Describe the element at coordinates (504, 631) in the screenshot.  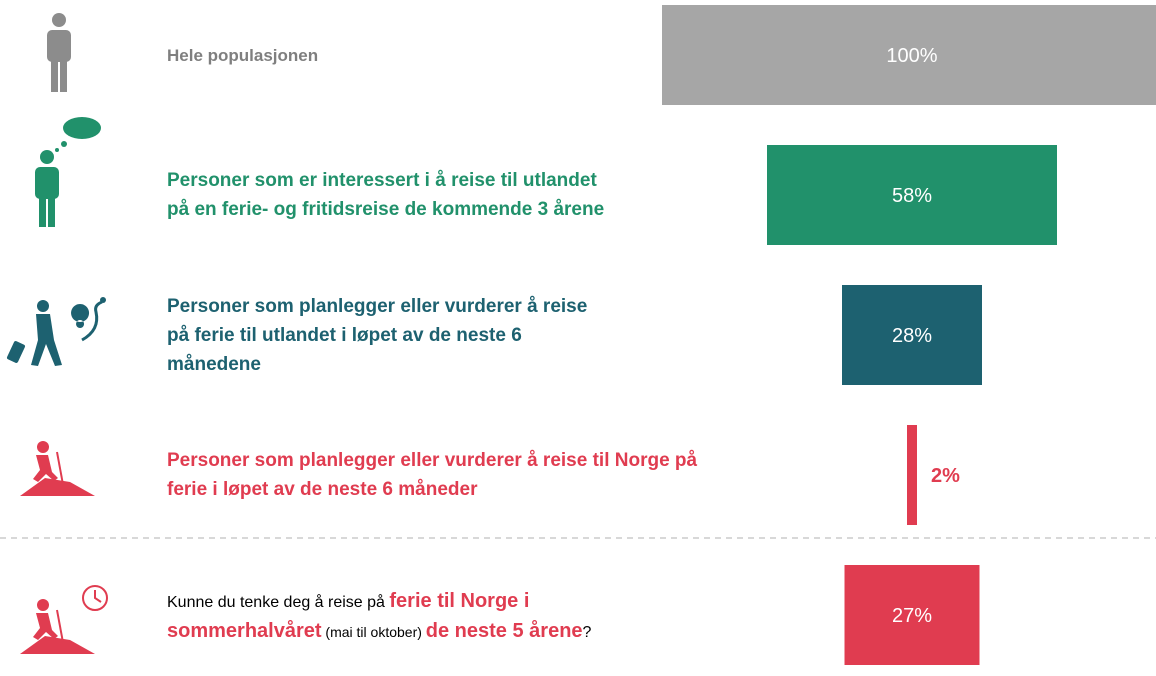
I see `category-segment: de neste 5 årene` at that location.